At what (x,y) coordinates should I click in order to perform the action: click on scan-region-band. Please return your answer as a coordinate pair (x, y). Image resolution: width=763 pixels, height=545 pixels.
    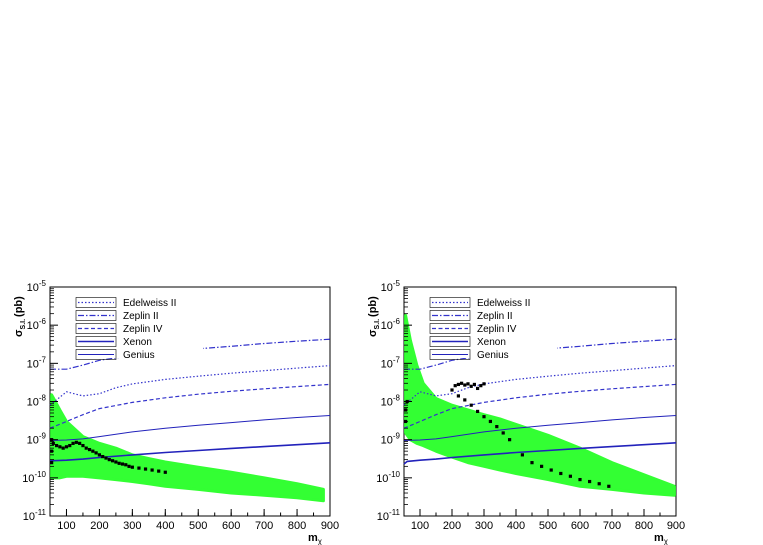
    Looking at the image, I should click on (540, 405).